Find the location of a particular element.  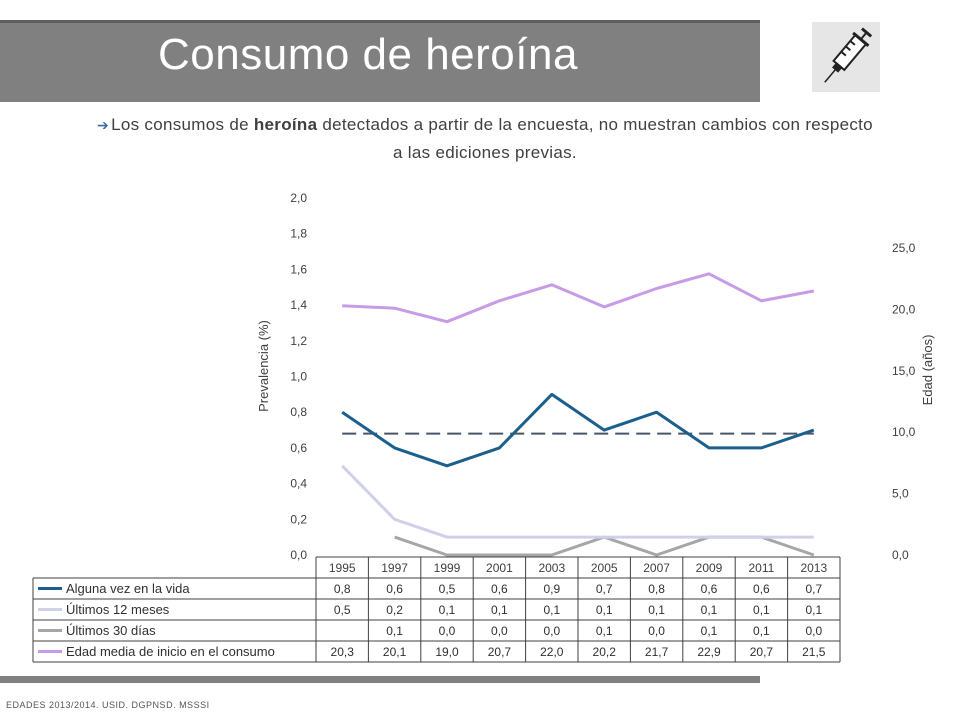

y-left-axis-title: Prevalencia (%) is located at coordinates (263, 366).